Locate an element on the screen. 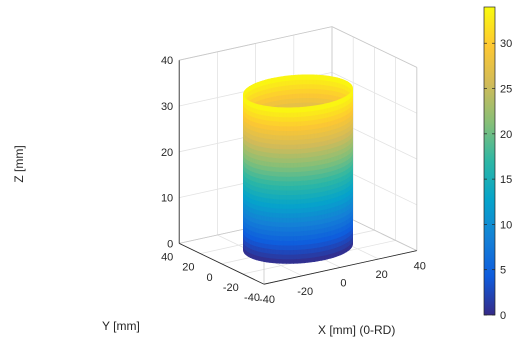  colorbar-tick-label: 0 is located at coordinates (503, 316).